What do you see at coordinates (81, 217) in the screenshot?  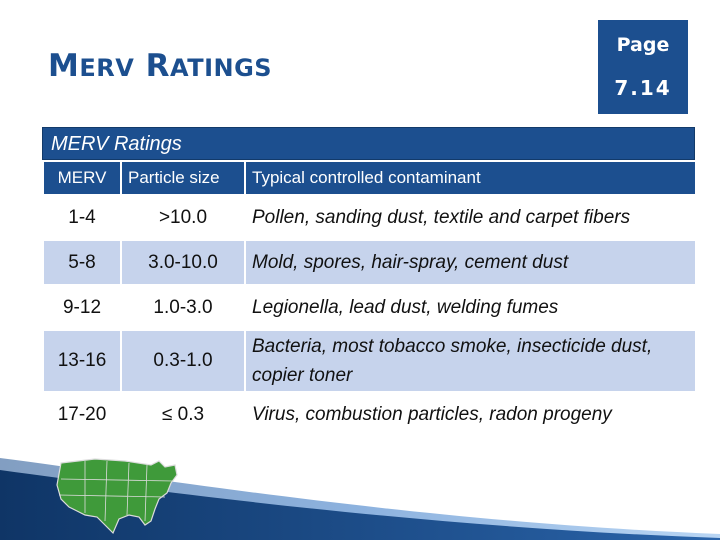 I see `merv-cell: 1-4` at bounding box center [81, 217].